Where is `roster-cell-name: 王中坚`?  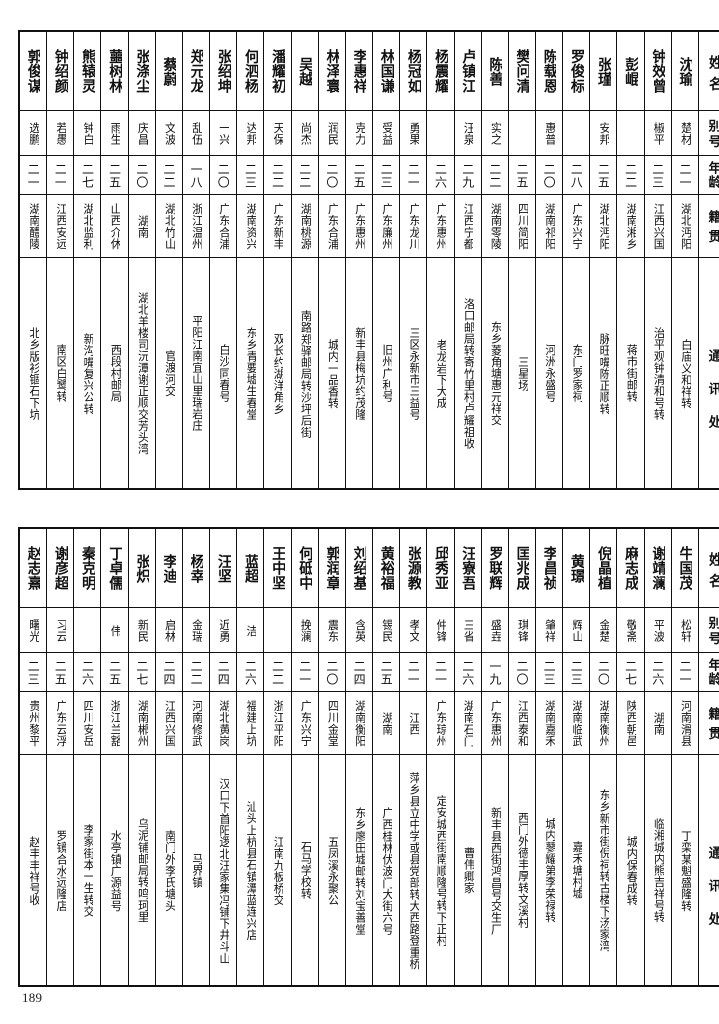 roster-cell-name: 王中坚 is located at coordinates (277, 567).